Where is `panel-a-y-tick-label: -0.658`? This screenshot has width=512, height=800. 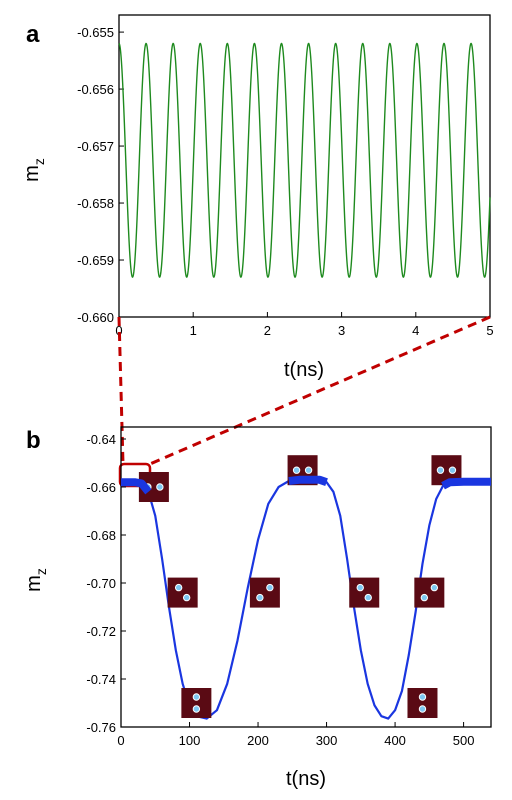
panel-a-y-tick-label: -0.658 is located at coordinates (95, 203).